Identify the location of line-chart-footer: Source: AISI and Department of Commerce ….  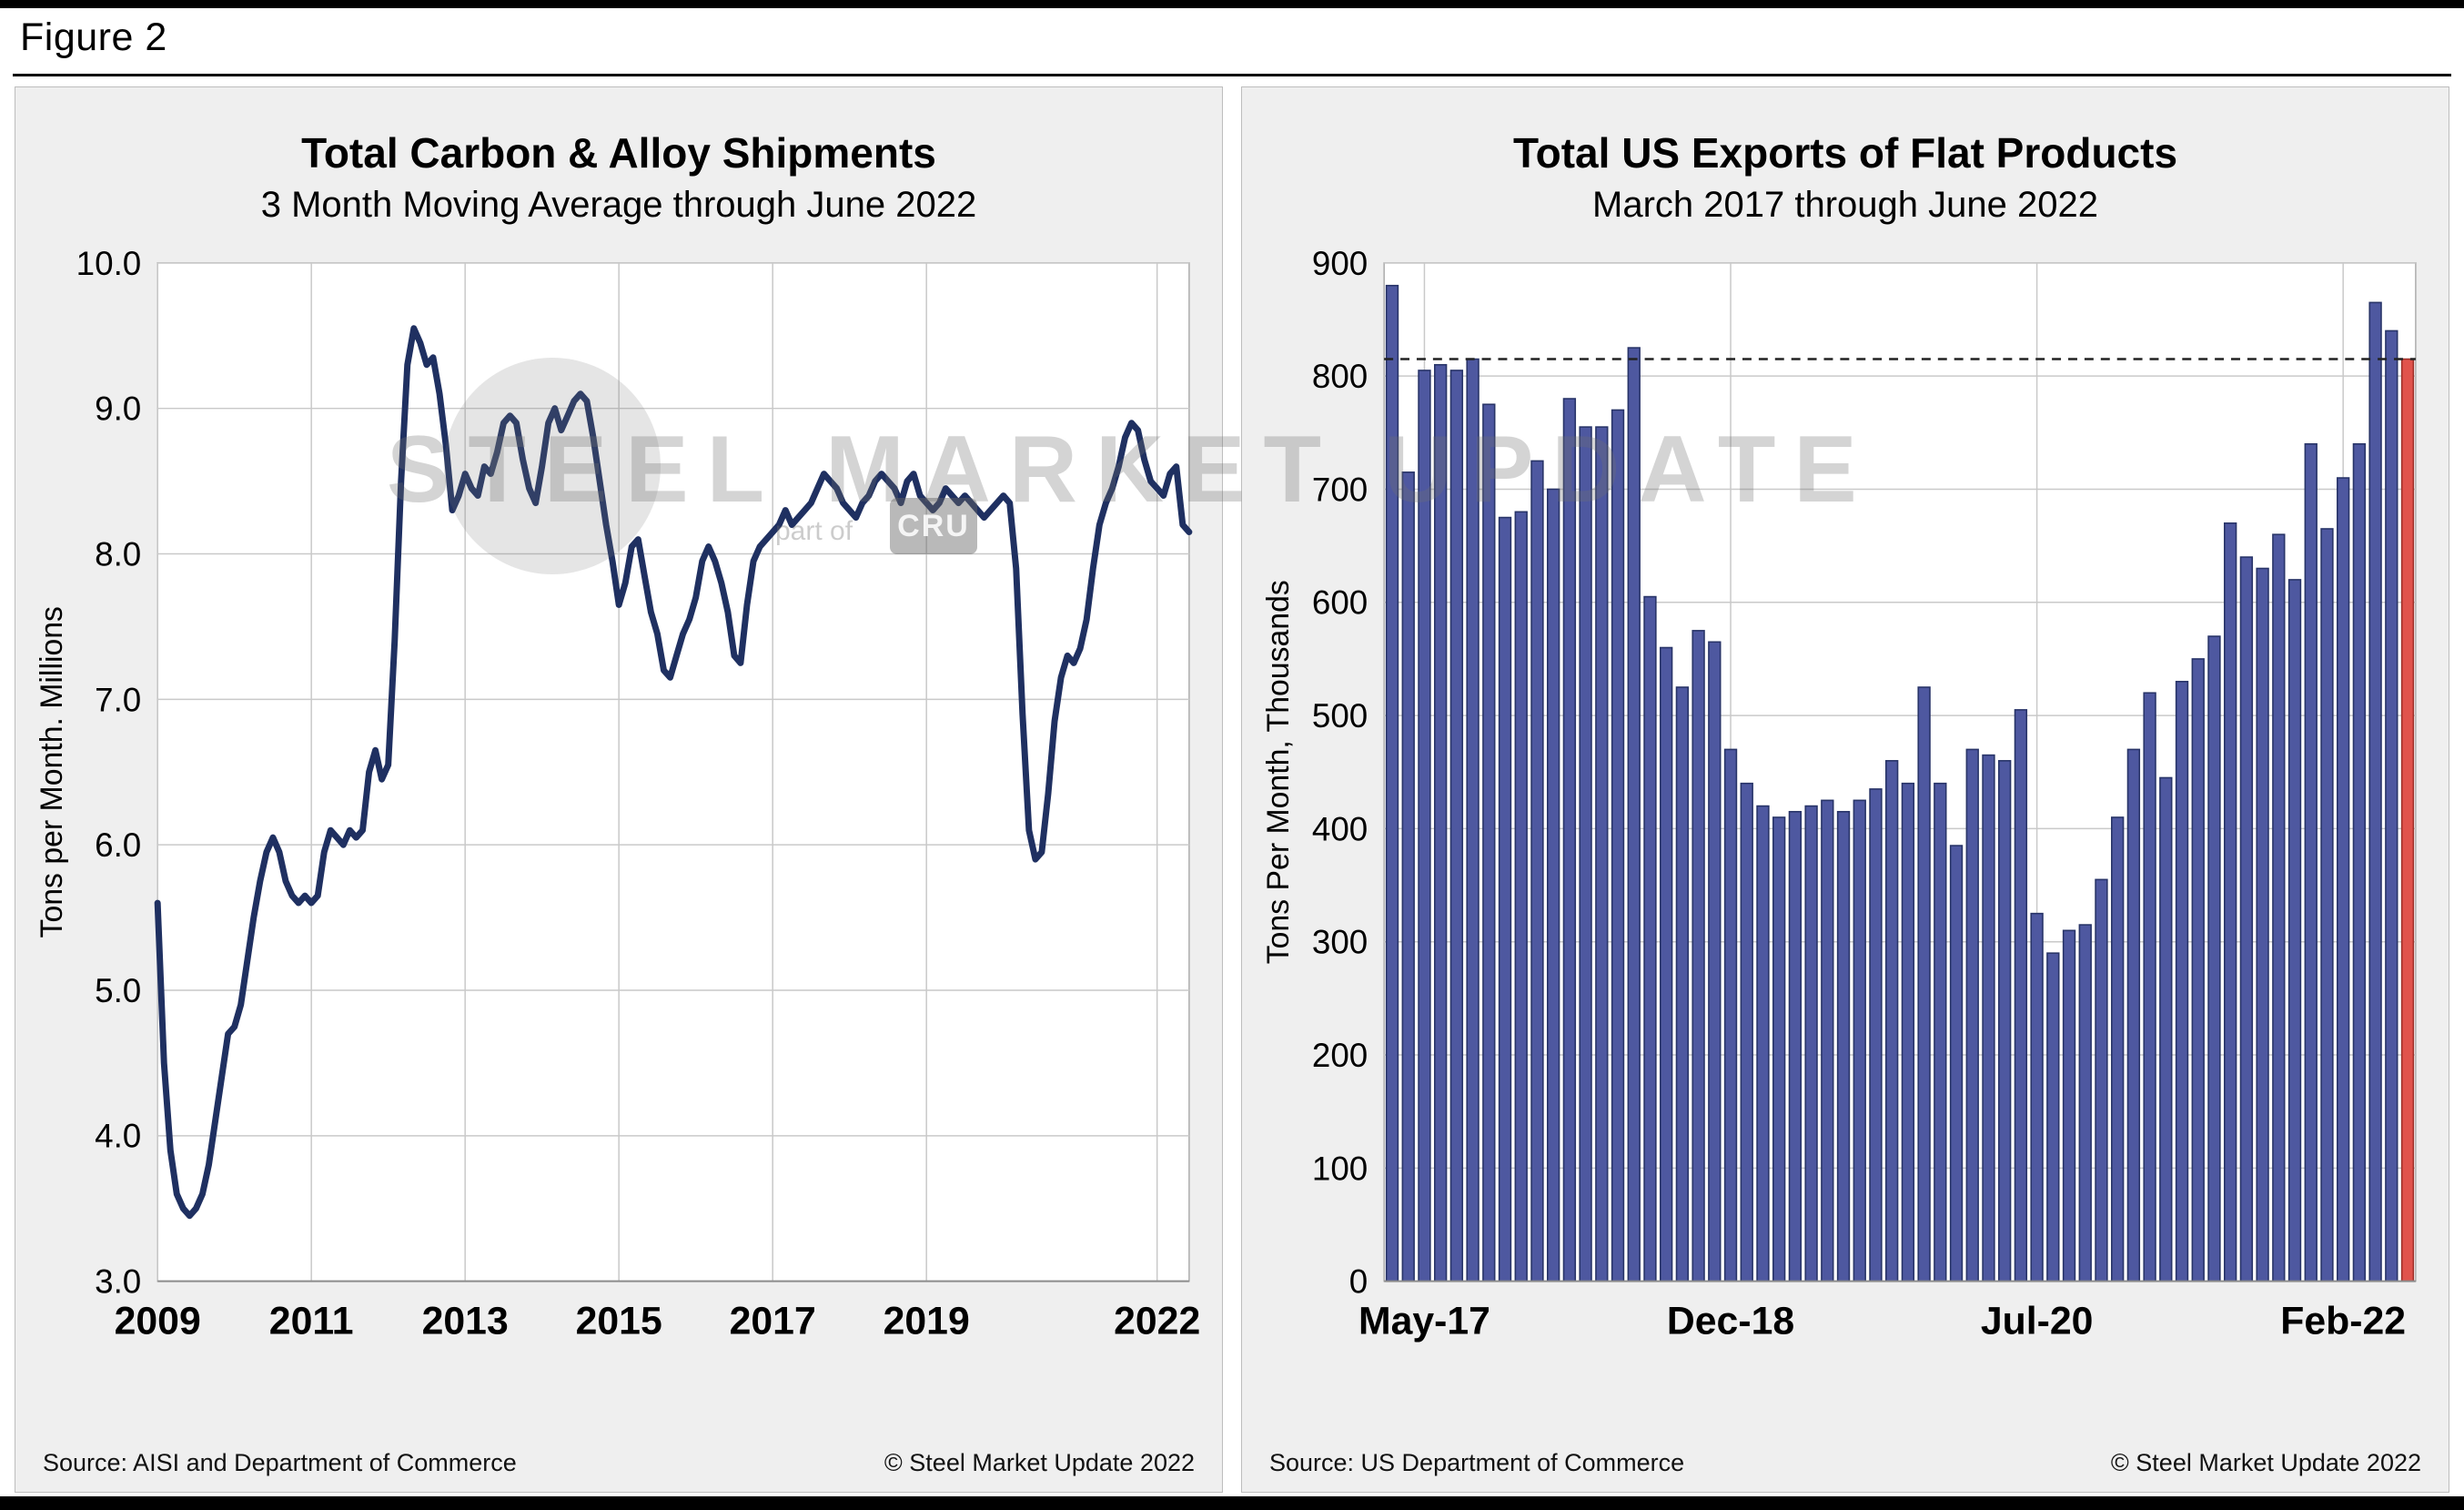
(619, 1463).